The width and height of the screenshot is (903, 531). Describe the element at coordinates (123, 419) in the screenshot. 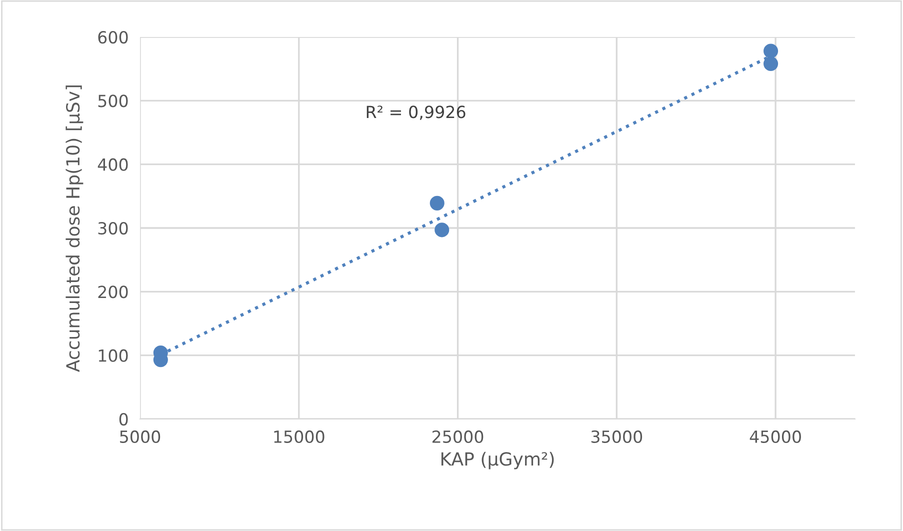

I see `y-tick-label: 0` at that location.